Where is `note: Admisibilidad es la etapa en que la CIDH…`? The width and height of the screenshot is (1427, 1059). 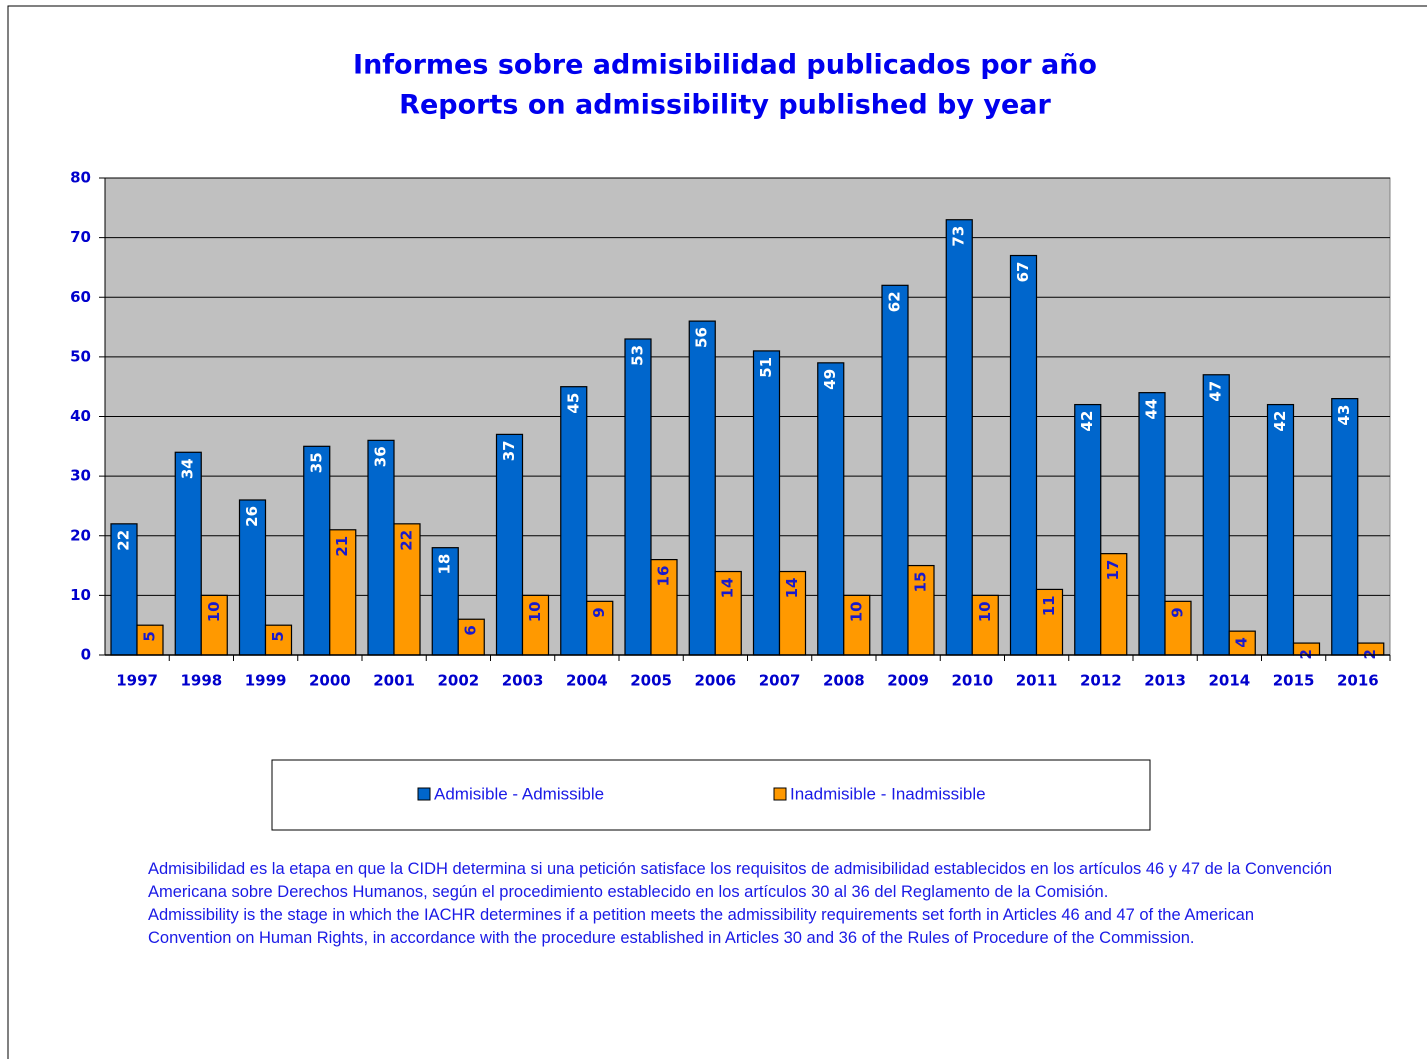 note: Admisibilidad es la etapa en que la CIDH… is located at coordinates (743, 904).